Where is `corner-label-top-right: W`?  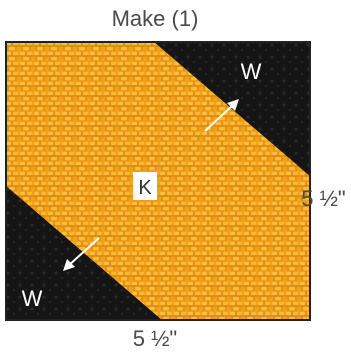 corner-label-top-right: W is located at coordinates (251, 71).